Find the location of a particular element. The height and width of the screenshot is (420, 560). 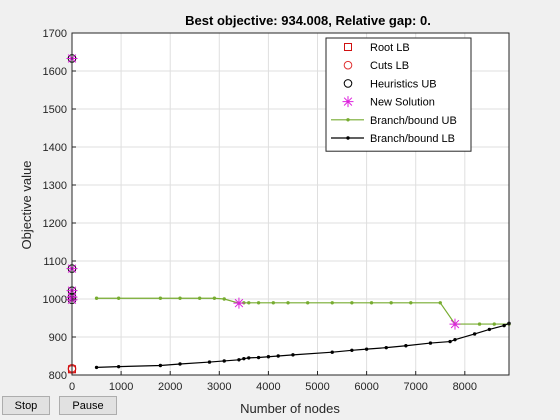

legend-label: Branch/bound LB is located at coordinates (412, 139).